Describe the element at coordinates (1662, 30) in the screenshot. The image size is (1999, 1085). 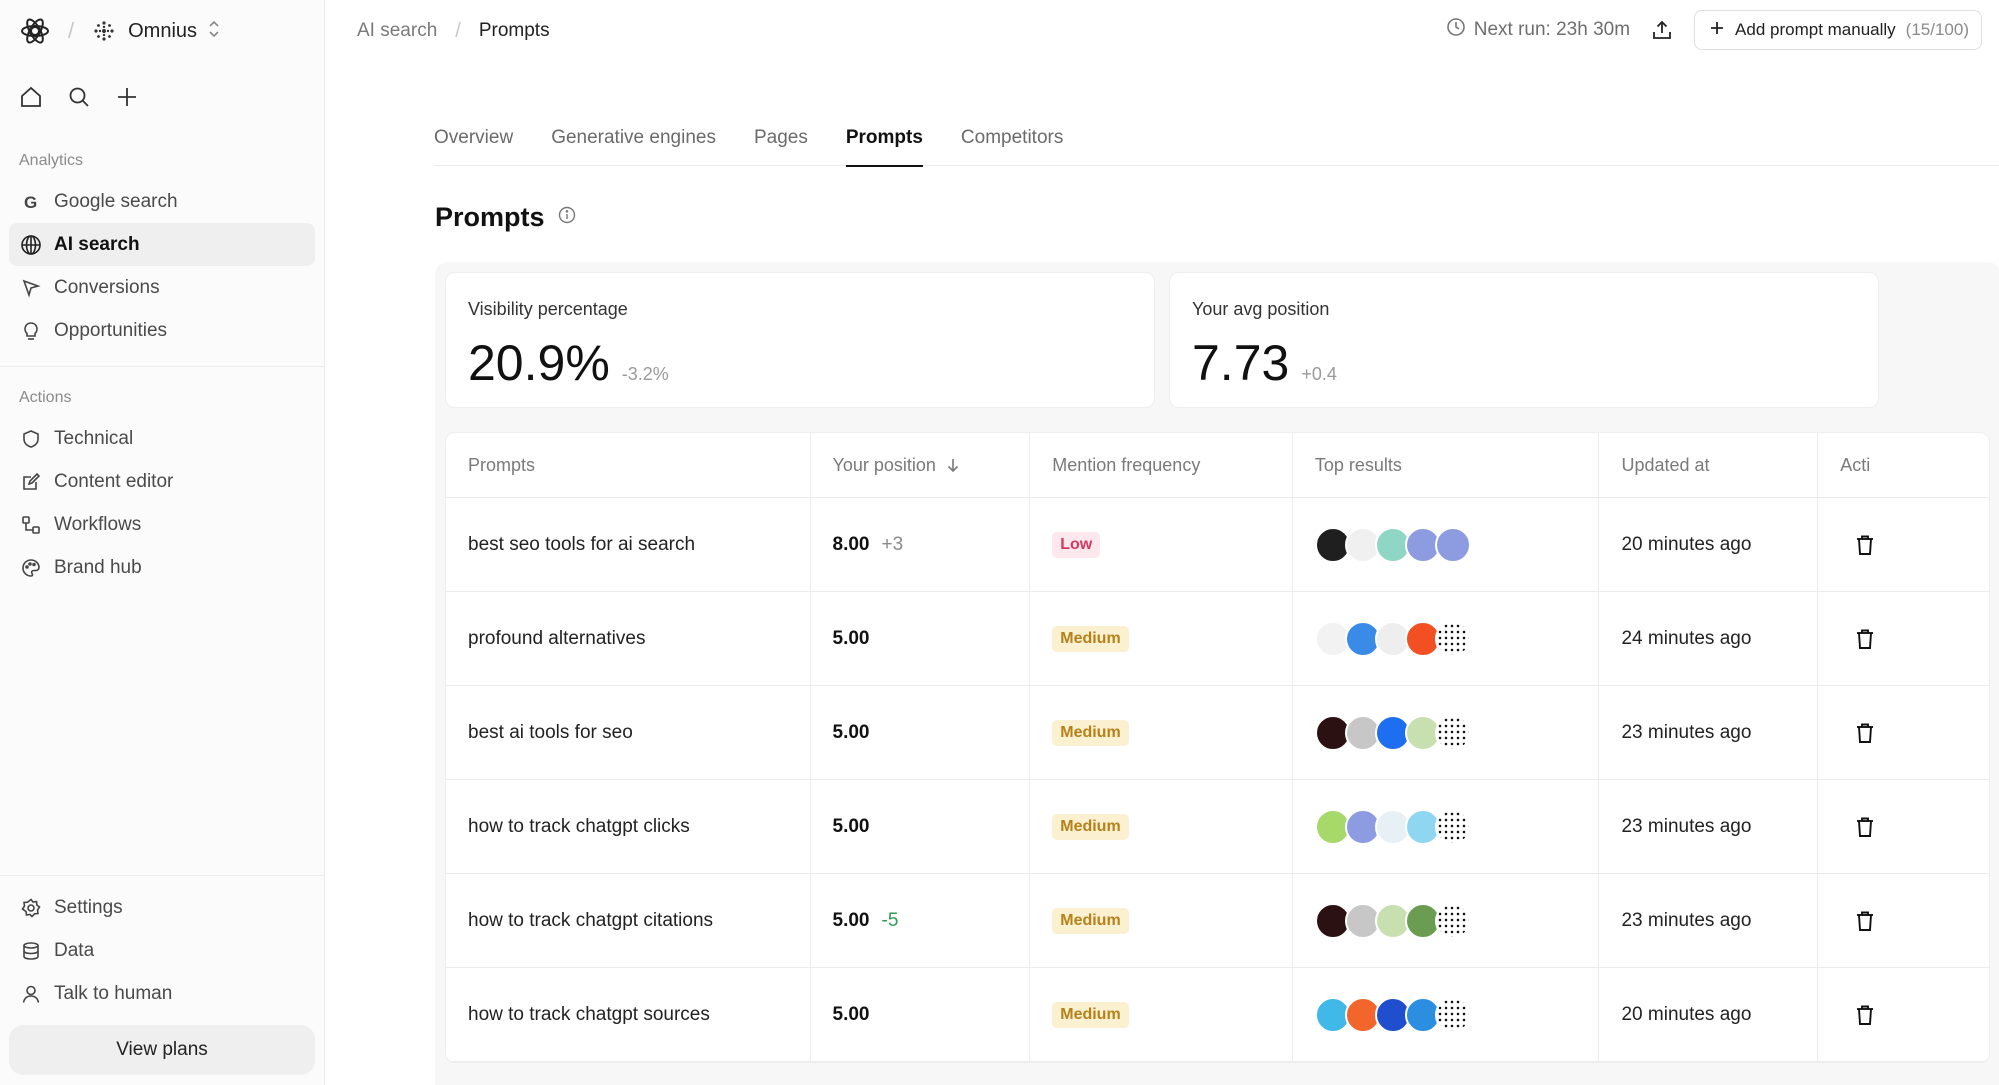
I see `export-upload-icon` at that location.